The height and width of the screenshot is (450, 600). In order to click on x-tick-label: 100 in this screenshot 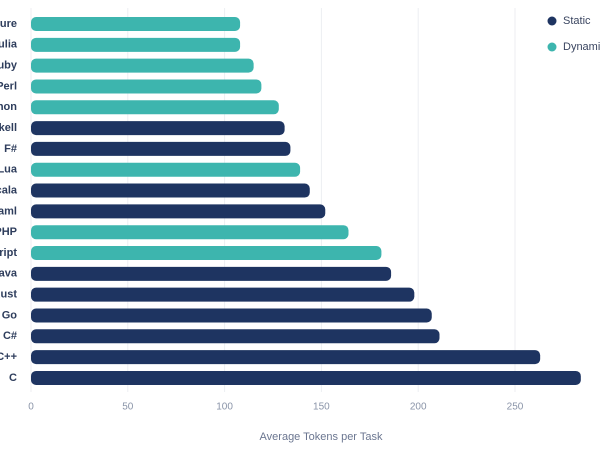, I will do `click(224, 407)`.